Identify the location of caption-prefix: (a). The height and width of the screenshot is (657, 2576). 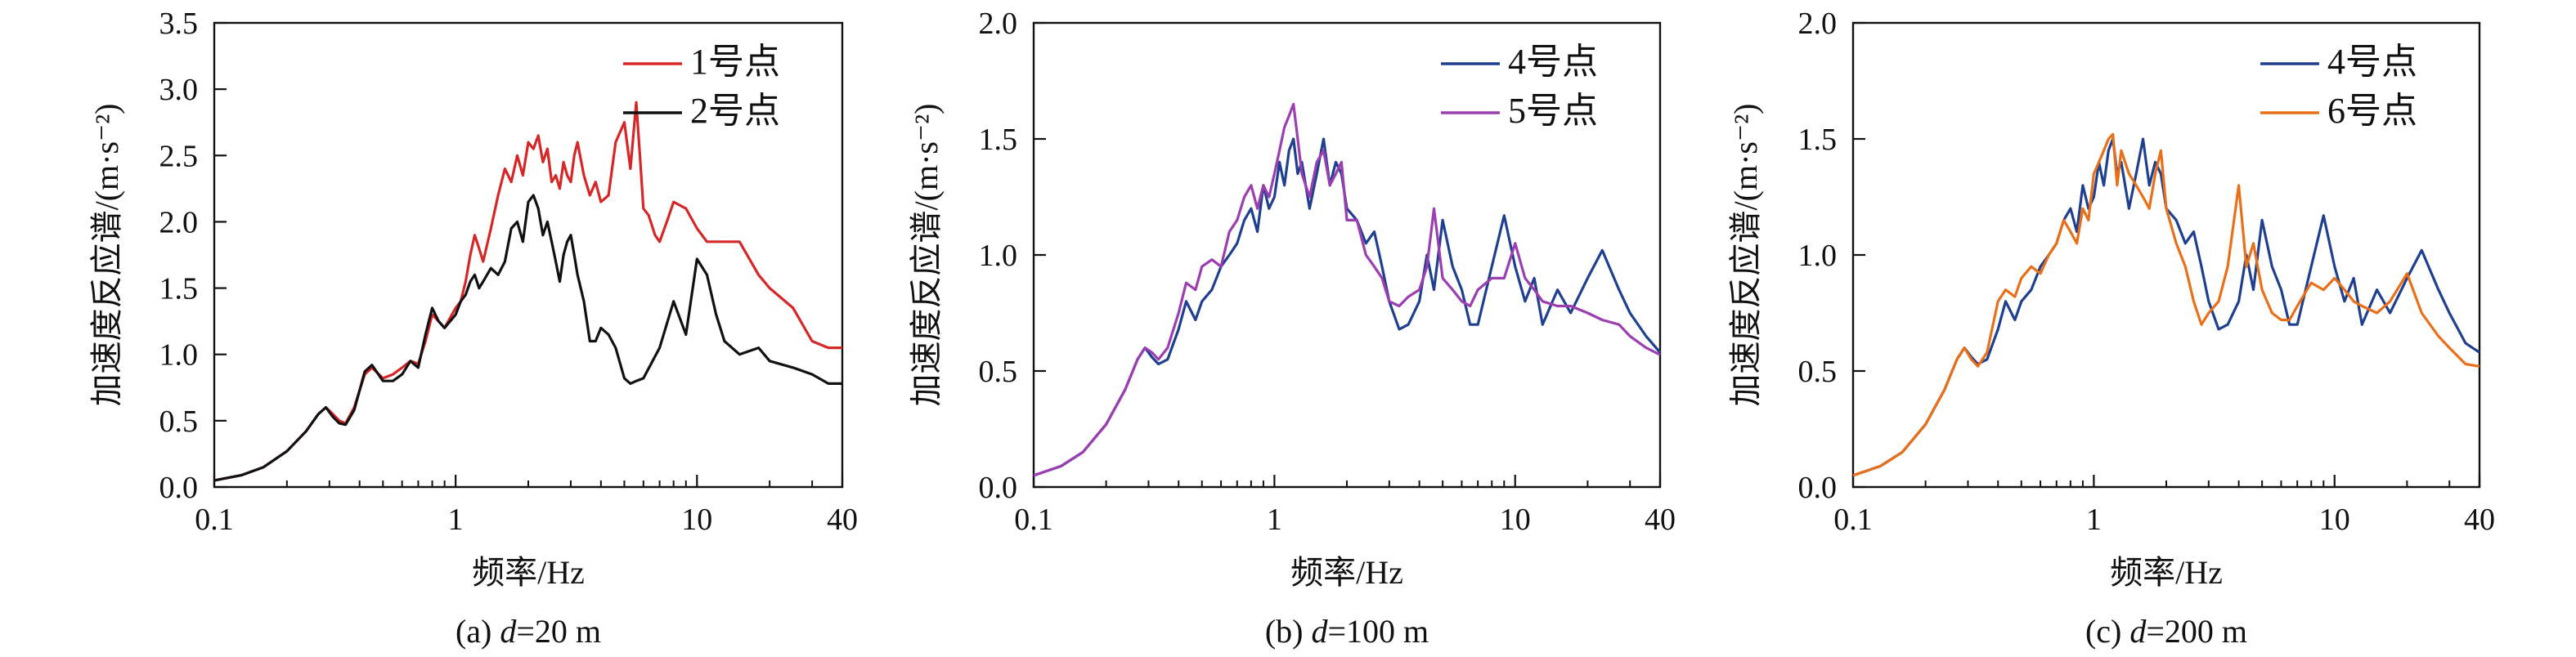
(478, 631).